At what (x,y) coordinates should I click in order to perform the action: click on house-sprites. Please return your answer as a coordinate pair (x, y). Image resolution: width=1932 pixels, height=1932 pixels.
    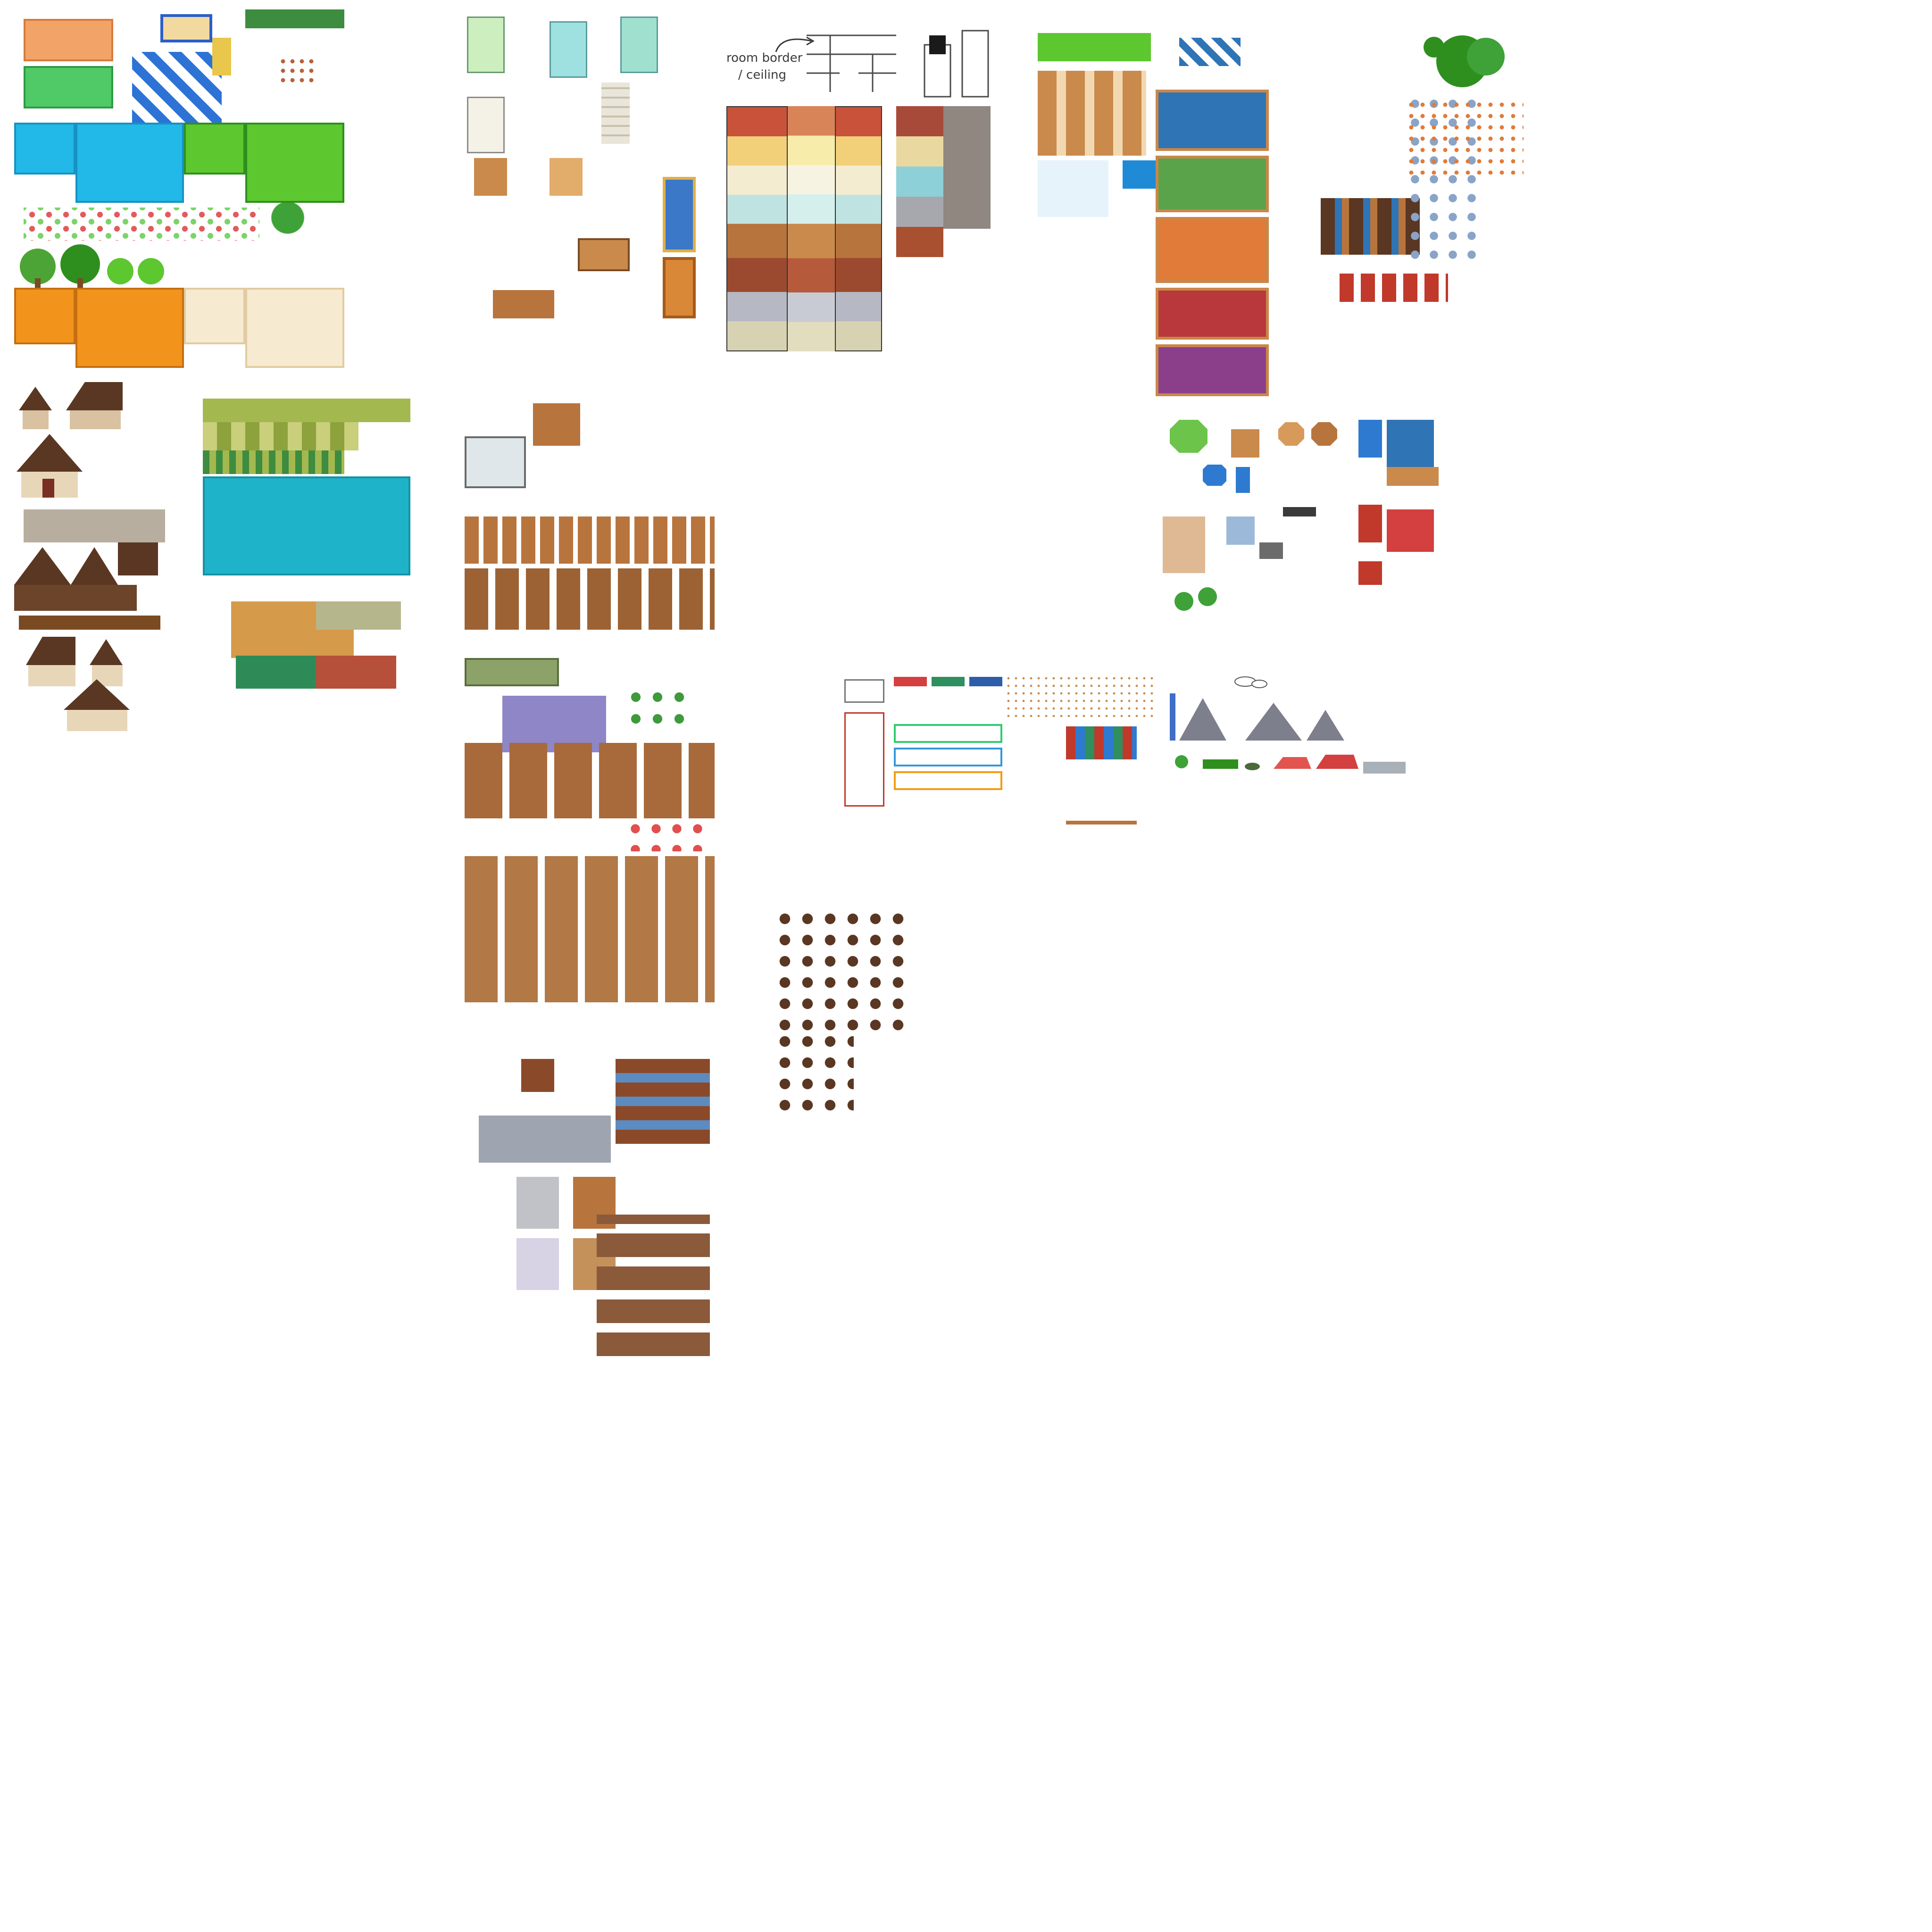
    Looking at the image, I should click on (90, 556).